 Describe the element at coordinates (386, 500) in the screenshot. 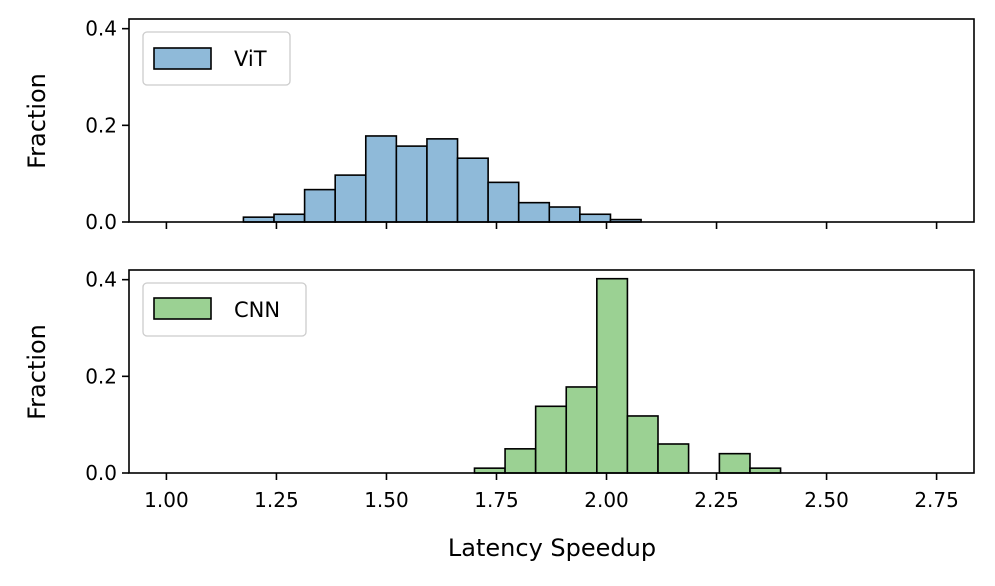

I see `x-tick-label: 1.50` at that location.